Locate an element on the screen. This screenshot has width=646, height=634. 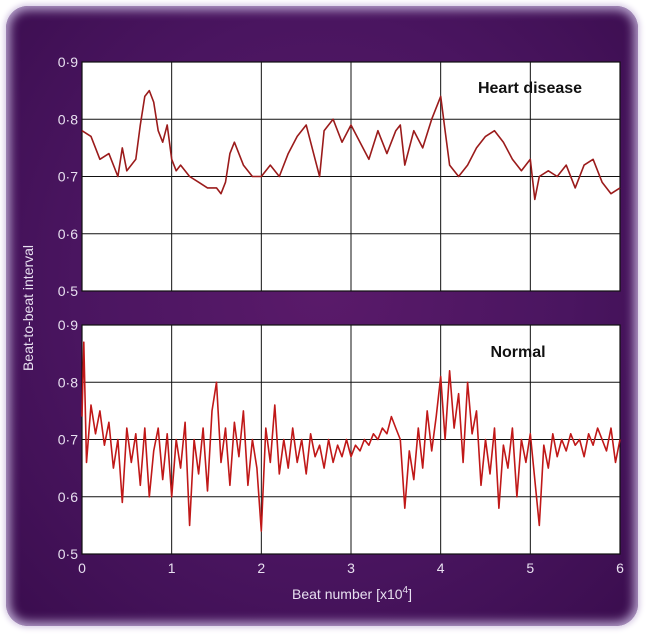
heart-disease-label: Heart disease is located at coordinates (530, 88).